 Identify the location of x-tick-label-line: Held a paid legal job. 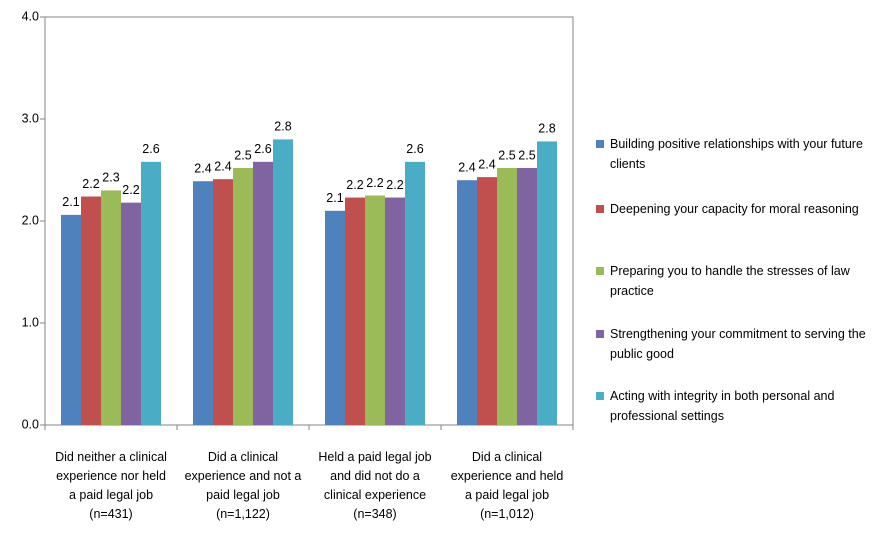
(375, 457).